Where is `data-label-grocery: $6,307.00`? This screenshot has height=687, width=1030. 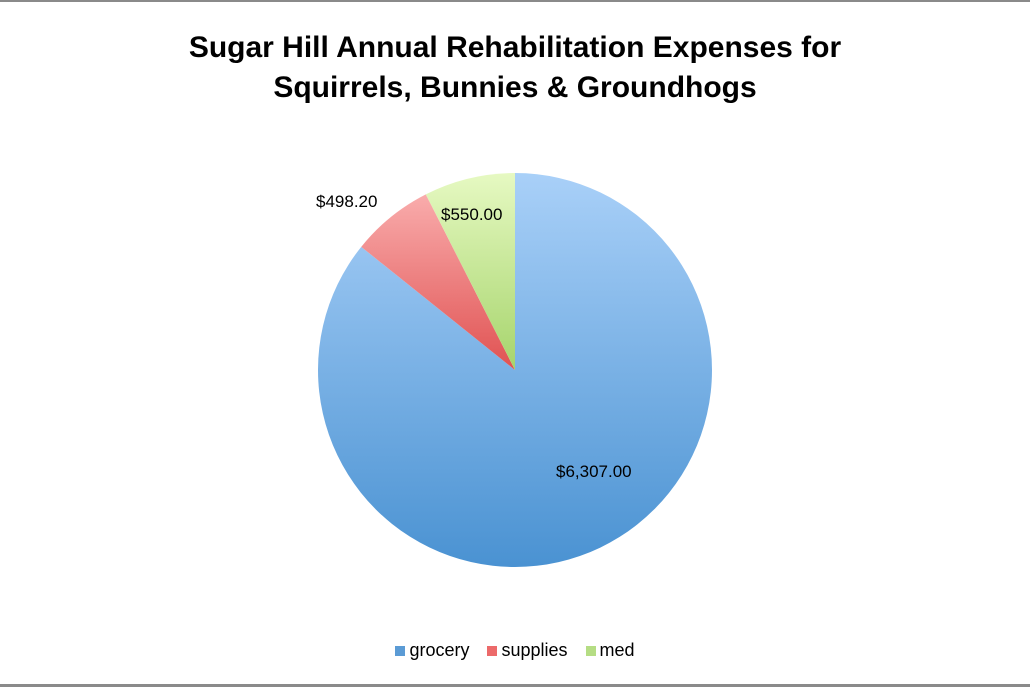 data-label-grocery: $6,307.00 is located at coordinates (594, 471).